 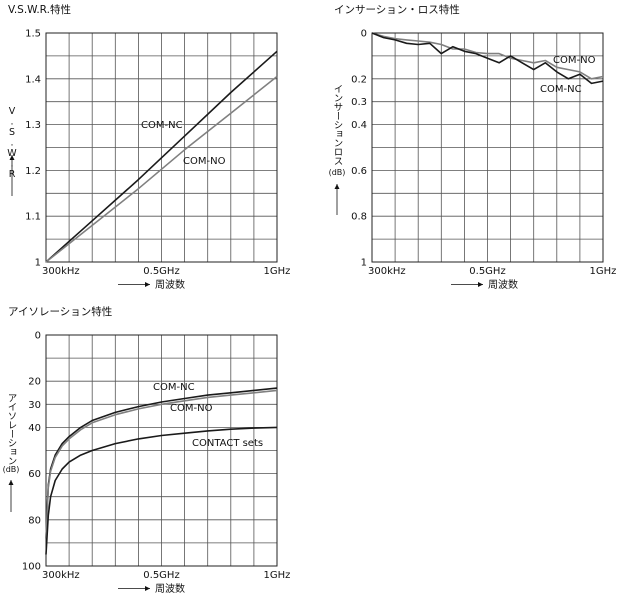 I want to click on y-axis-label: V.S.W.R, so click(x=11, y=143).